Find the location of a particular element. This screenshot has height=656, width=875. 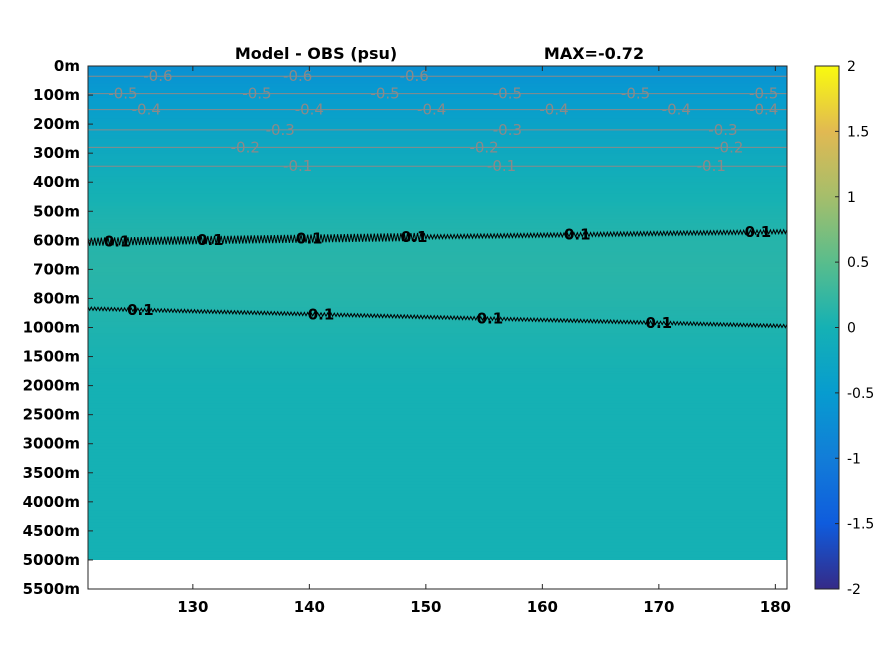

x-tick-label: 130 is located at coordinates (192, 607).